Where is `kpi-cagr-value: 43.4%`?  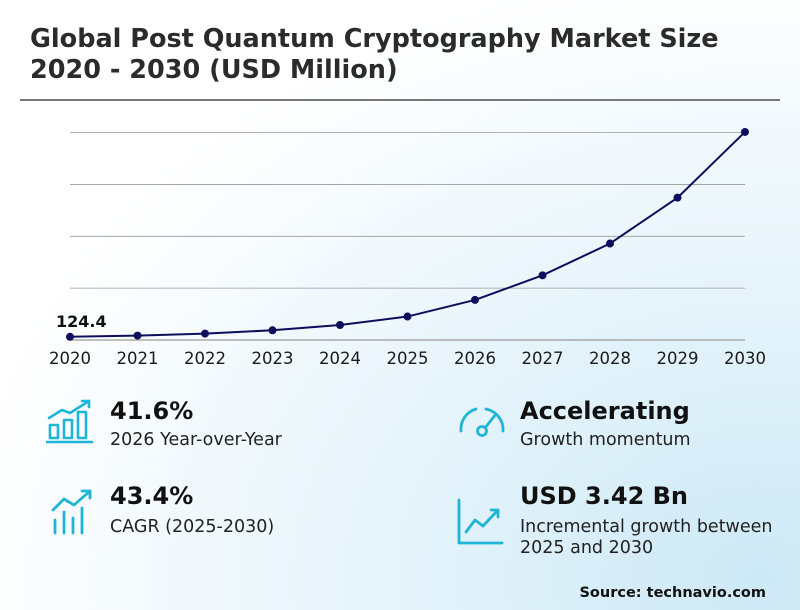 kpi-cagr-value: 43.4% is located at coordinates (152, 496).